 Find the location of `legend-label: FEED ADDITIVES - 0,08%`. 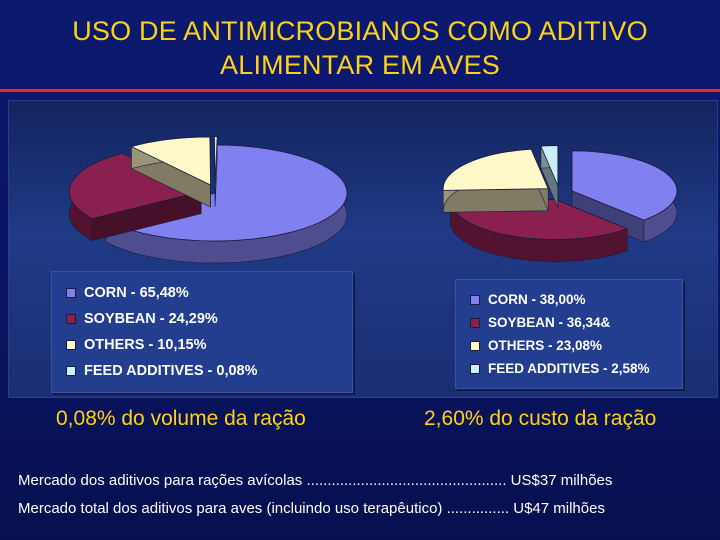

legend-label: FEED ADDITIVES - 0,08% is located at coordinates (171, 371).